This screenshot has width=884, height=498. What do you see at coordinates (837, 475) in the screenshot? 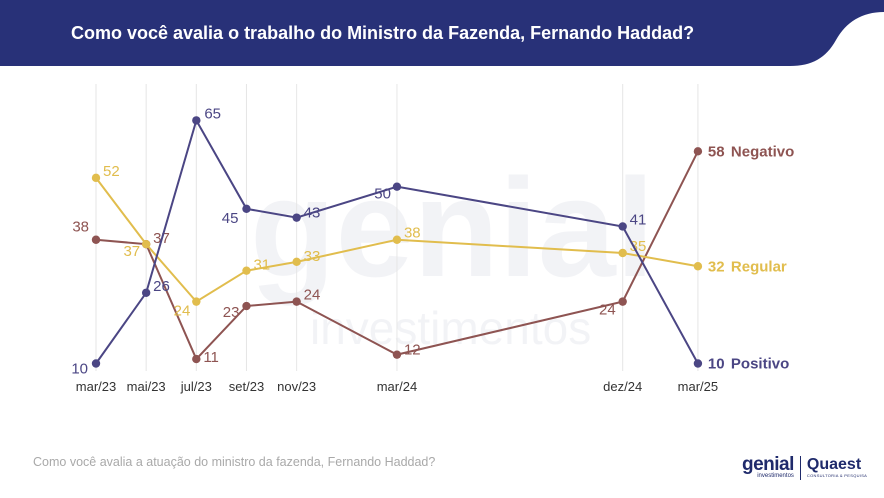
I see `quaest-logo-subtext: CONSULTORIA & PESQUISA` at bounding box center [837, 475].